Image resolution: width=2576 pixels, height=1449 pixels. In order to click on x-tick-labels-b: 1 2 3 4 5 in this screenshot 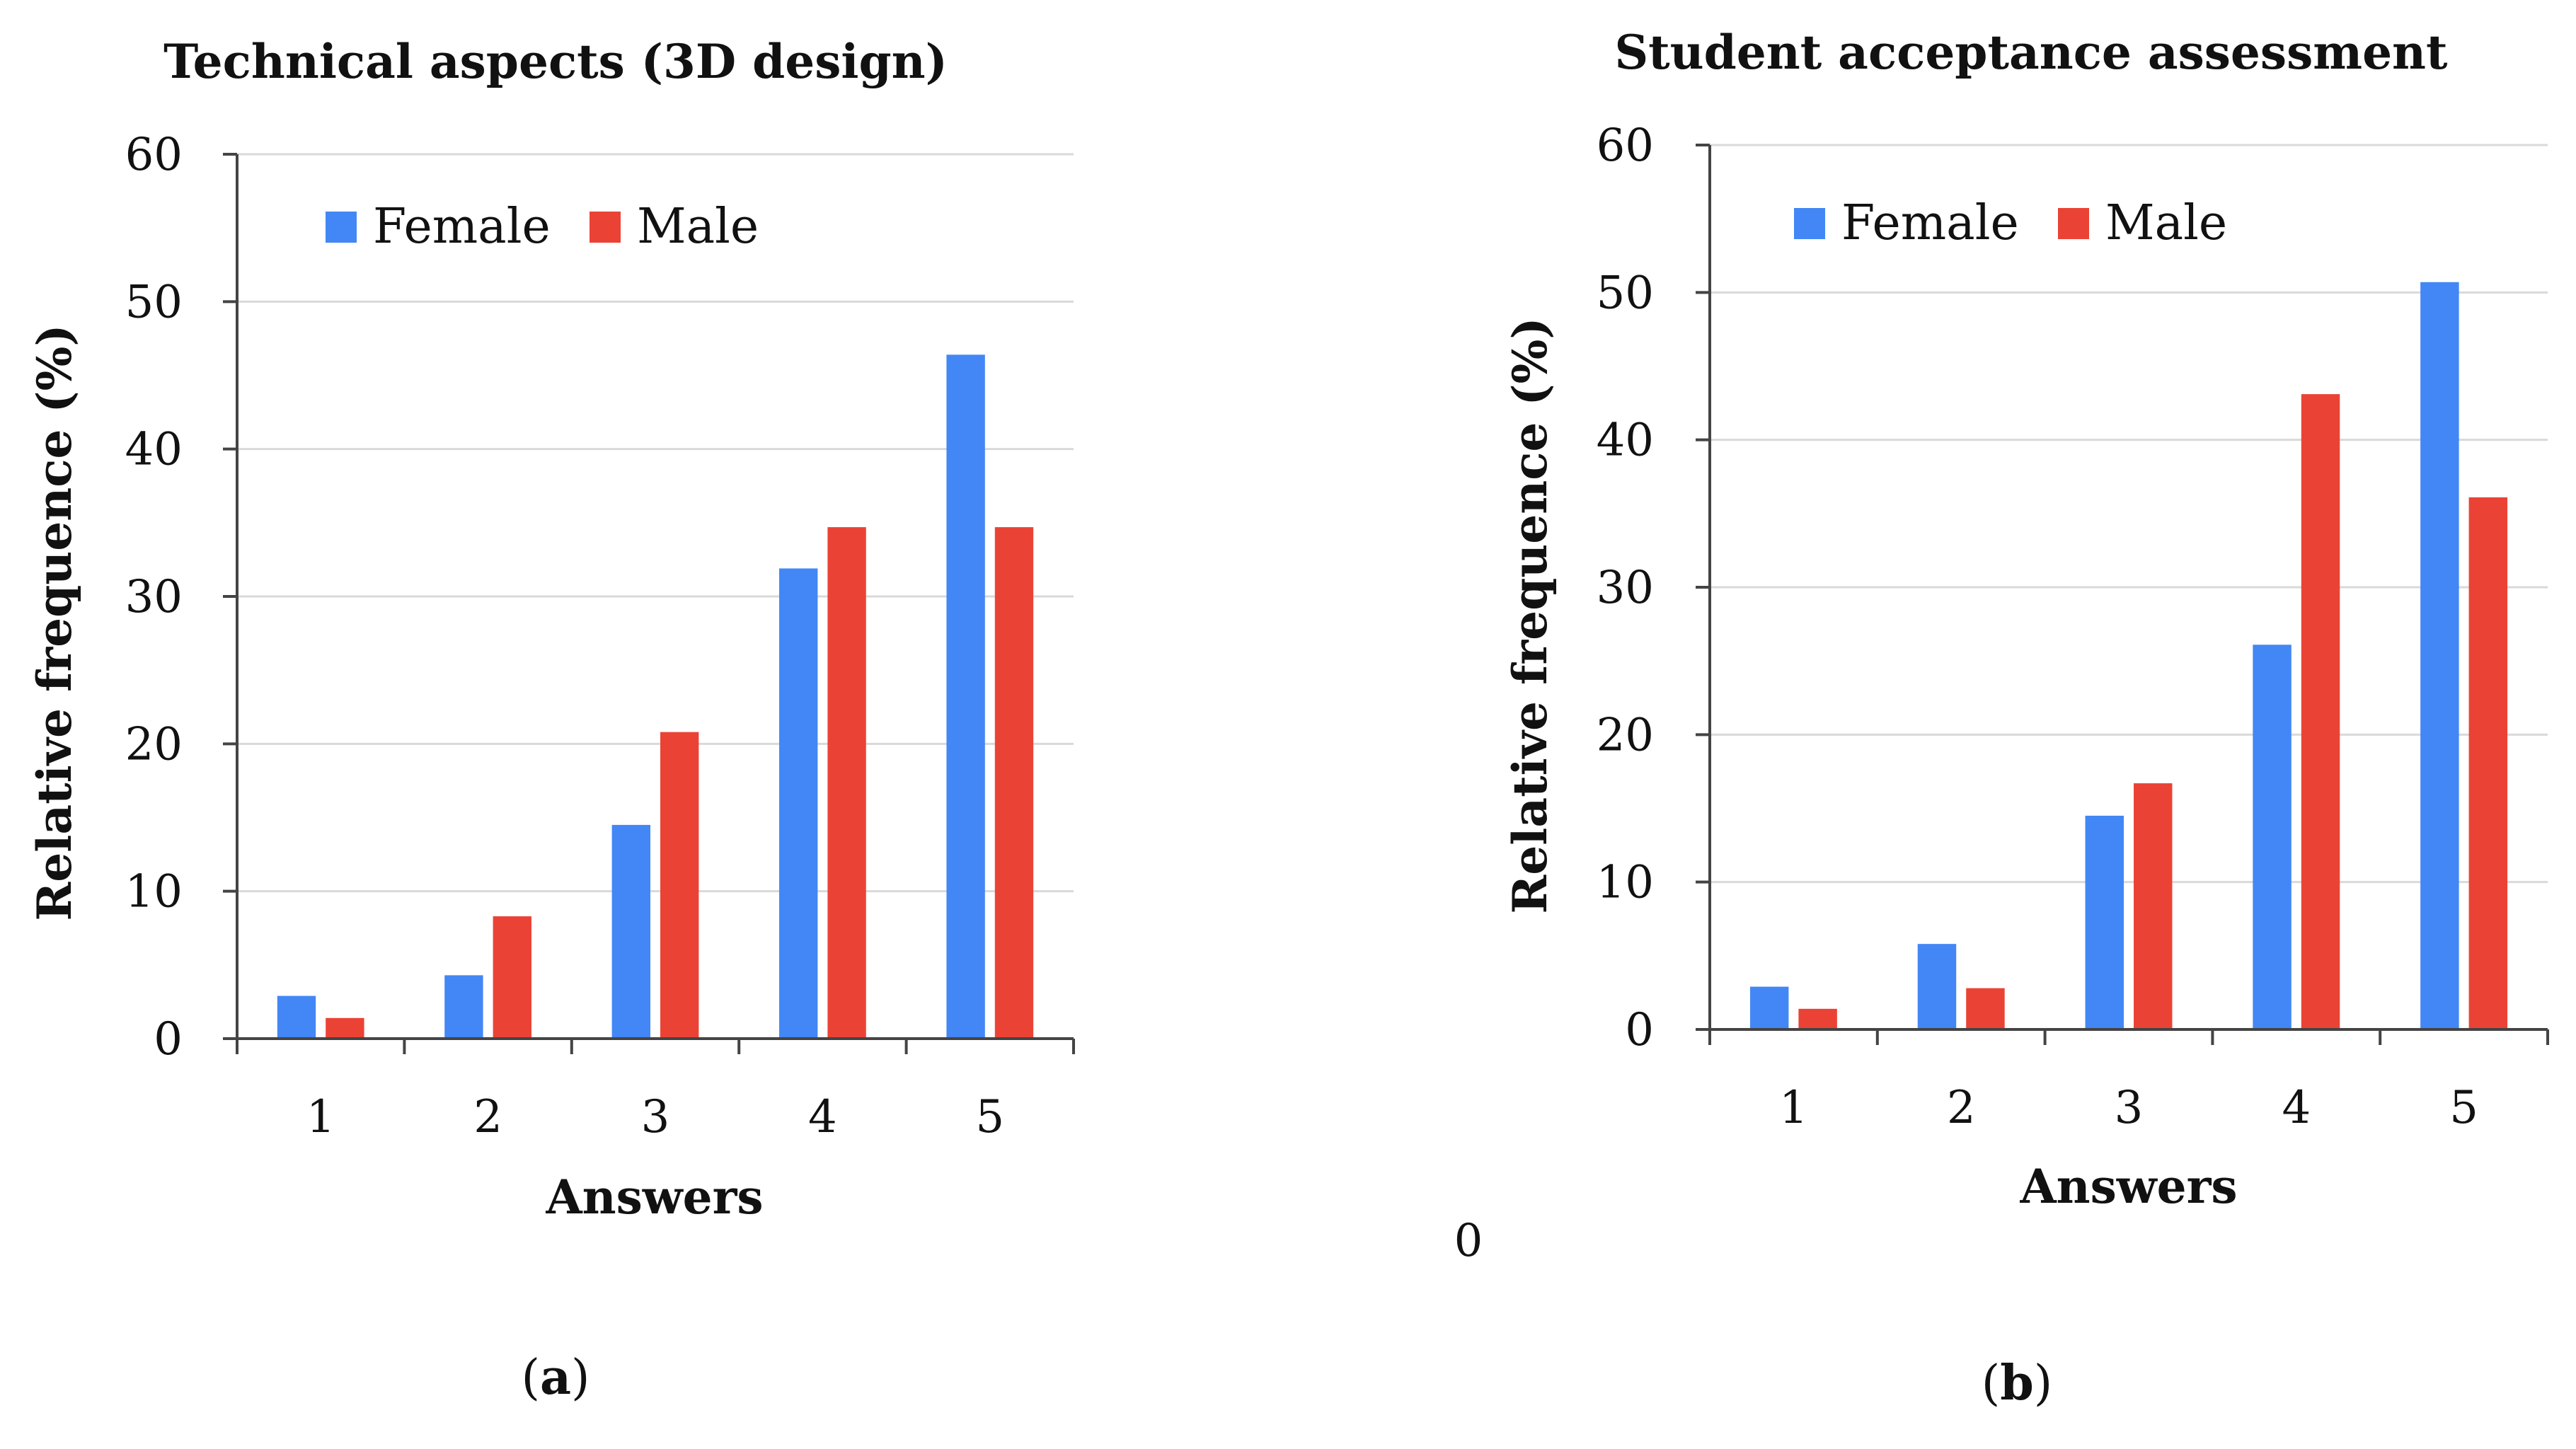, I will do `click(2128, 1108)`.